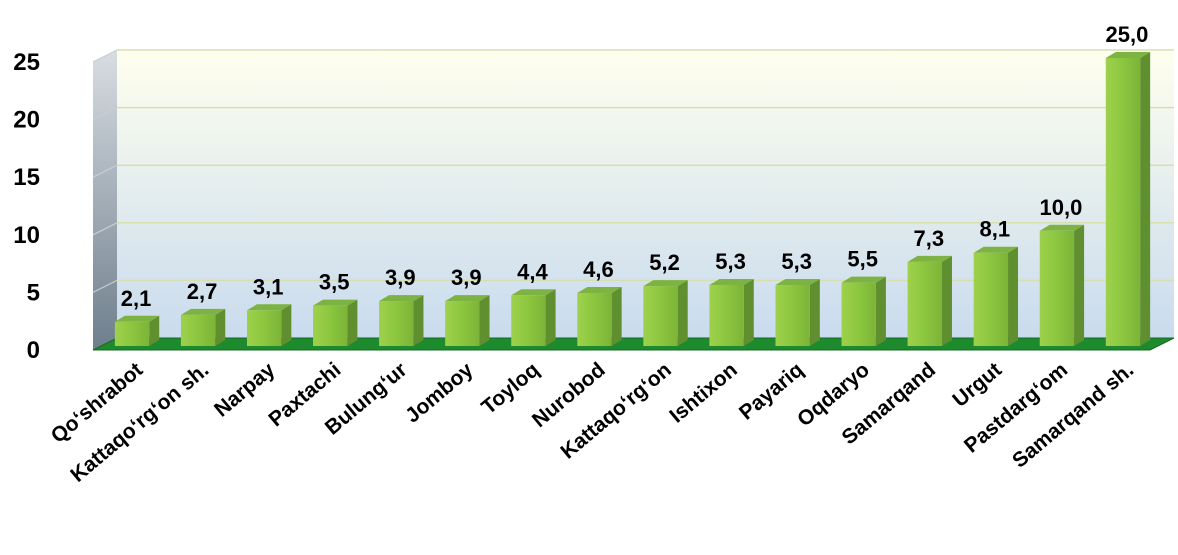  I want to click on x-tick-label: Ishtixon, so click(703, 392).